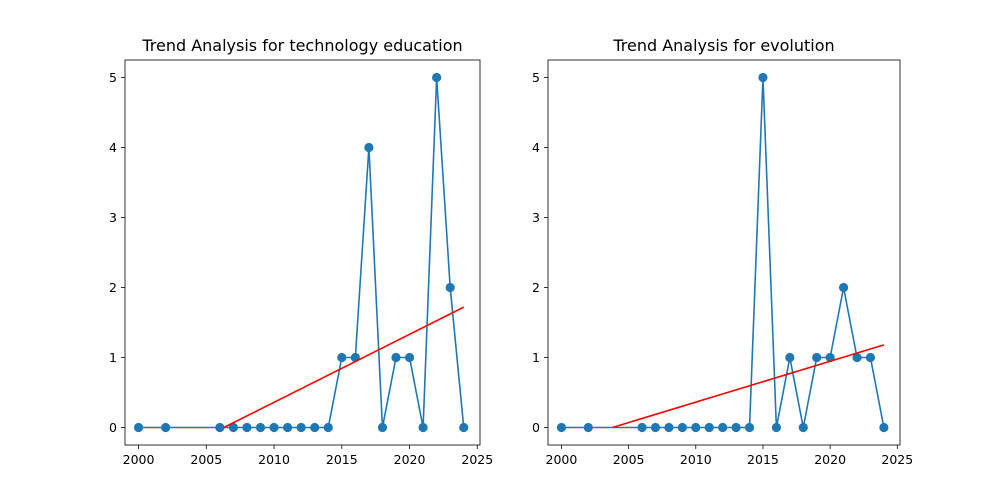 The width and height of the screenshot is (1000, 500). What do you see at coordinates (301, 45) in the screenshot?
I see `chart-title: Trend Analysis for technology education` at bounding box center [301, 45].